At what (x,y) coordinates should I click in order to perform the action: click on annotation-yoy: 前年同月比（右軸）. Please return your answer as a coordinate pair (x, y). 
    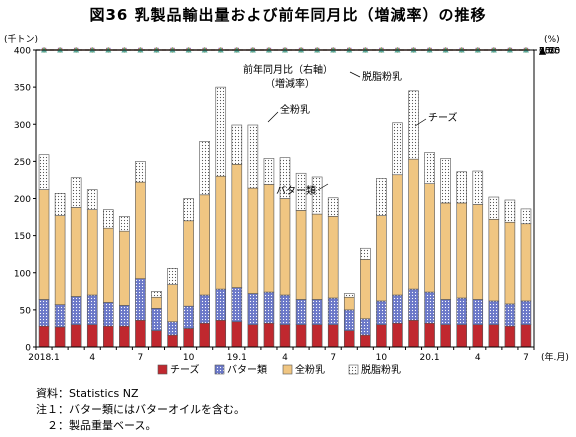
    Looking at the image, I should click on (288, 69).